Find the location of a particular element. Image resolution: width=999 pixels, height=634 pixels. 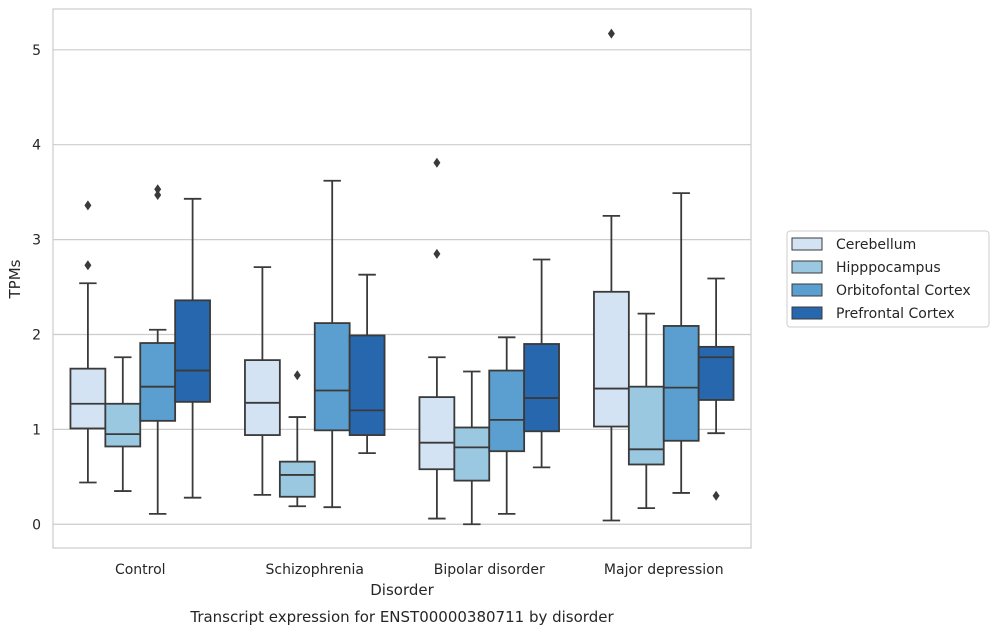

x-tick-label: Schizophrenia is located at coordinates (315, 570).